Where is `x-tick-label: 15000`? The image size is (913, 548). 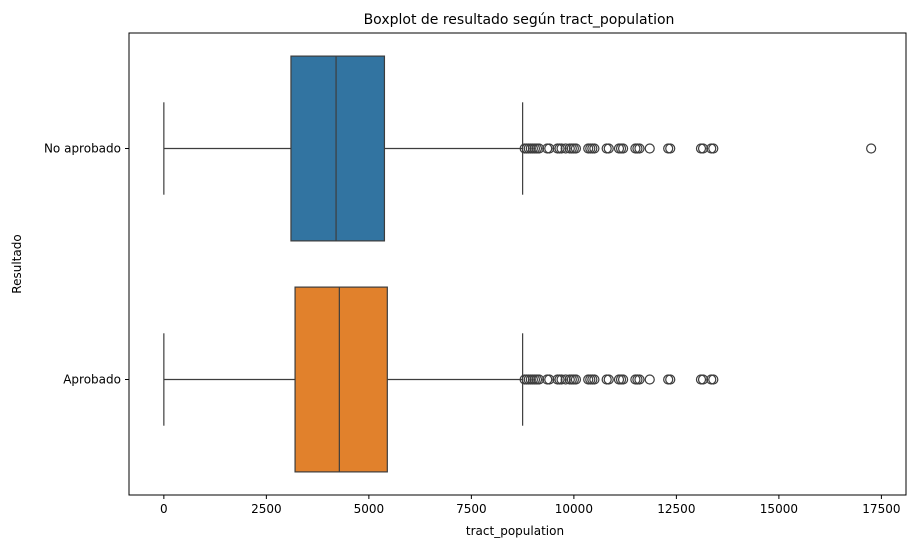 x-tick-label: 15000 is located at coordinates (779, 509).